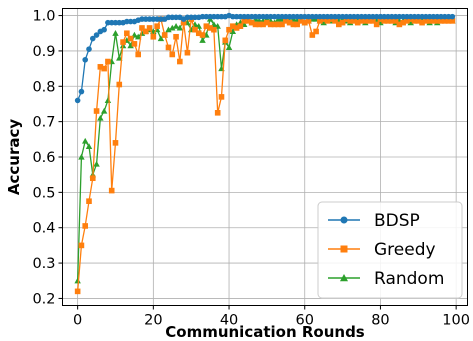 This screenshot has width=473, height=341. What do you see at coordinates (43, 52) in the screenshot?
I see `y-tick-label: 0.9` at bounding box center [43, 52].